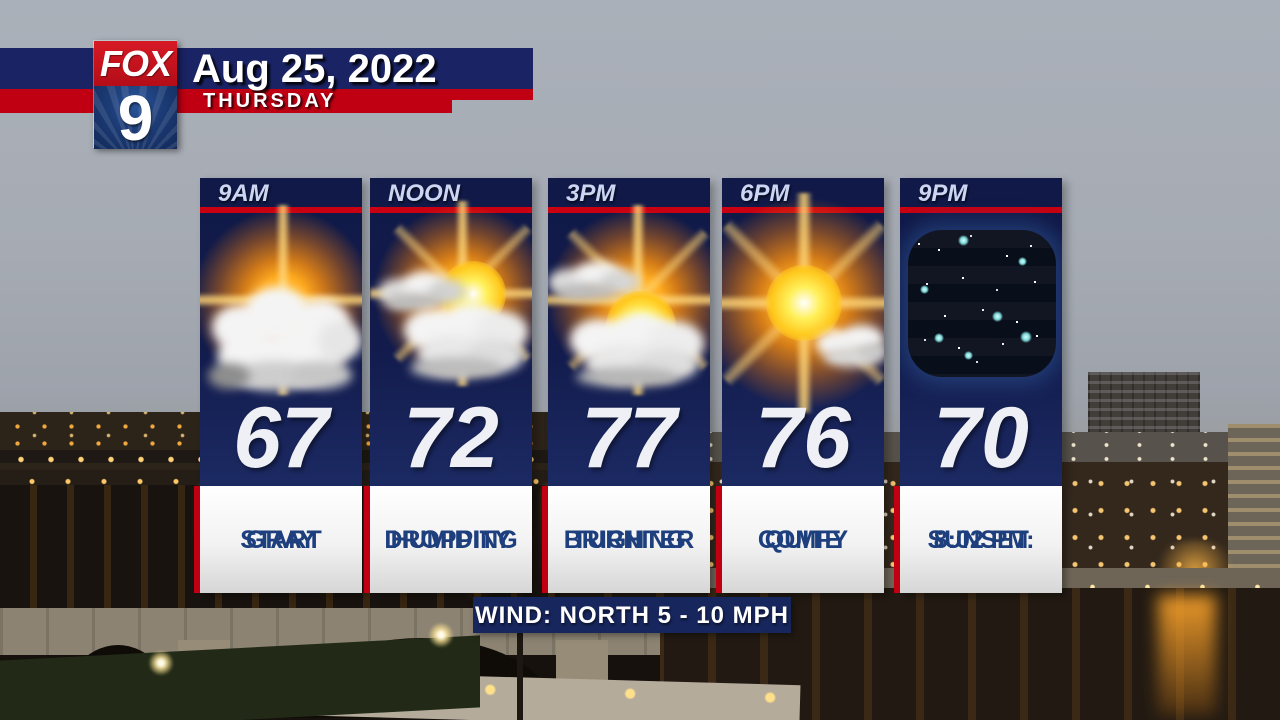 This screenshot has height=720, width=1280. I want to click on caption-line: DROPPING, so click(451, 539).